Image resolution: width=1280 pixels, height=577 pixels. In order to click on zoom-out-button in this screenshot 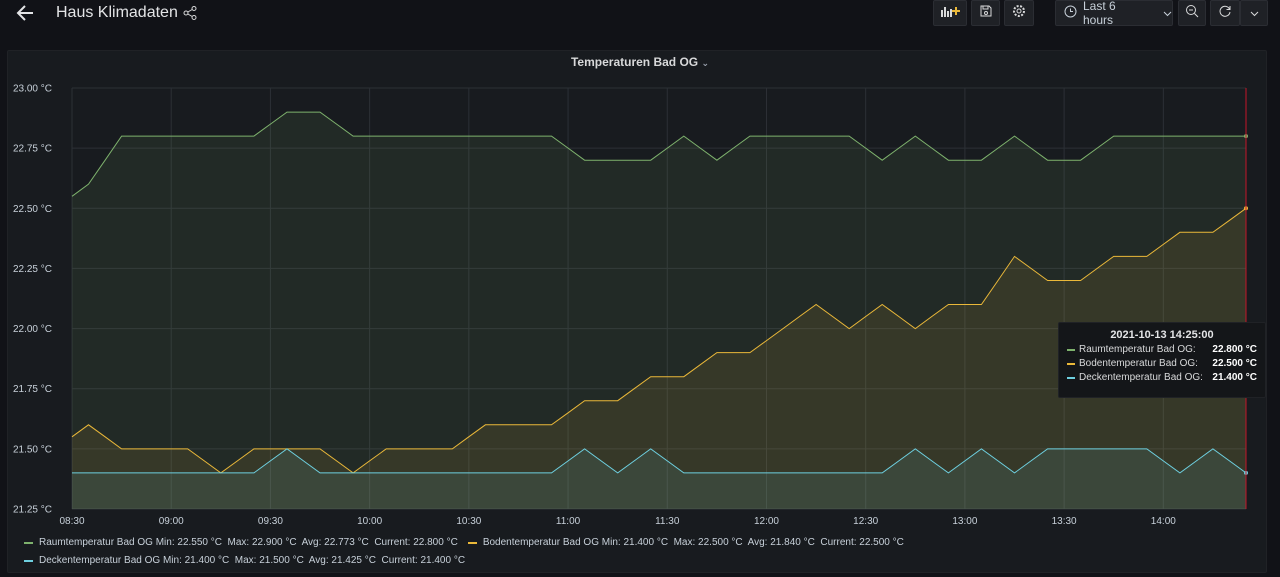, I will do `click(1192, 13)`.